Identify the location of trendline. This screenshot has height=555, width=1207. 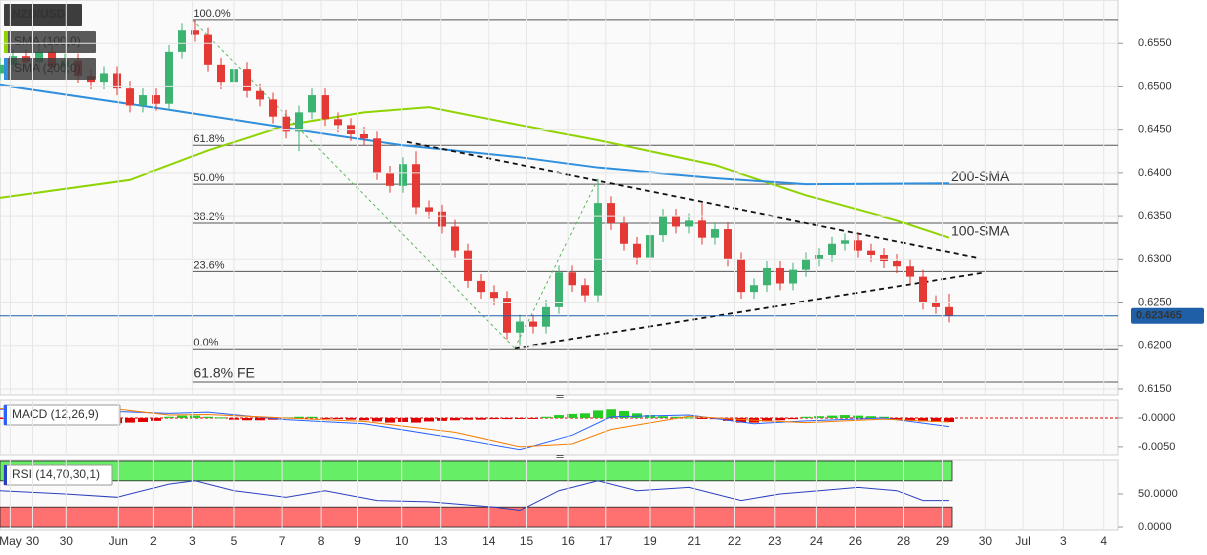
(556, 263).